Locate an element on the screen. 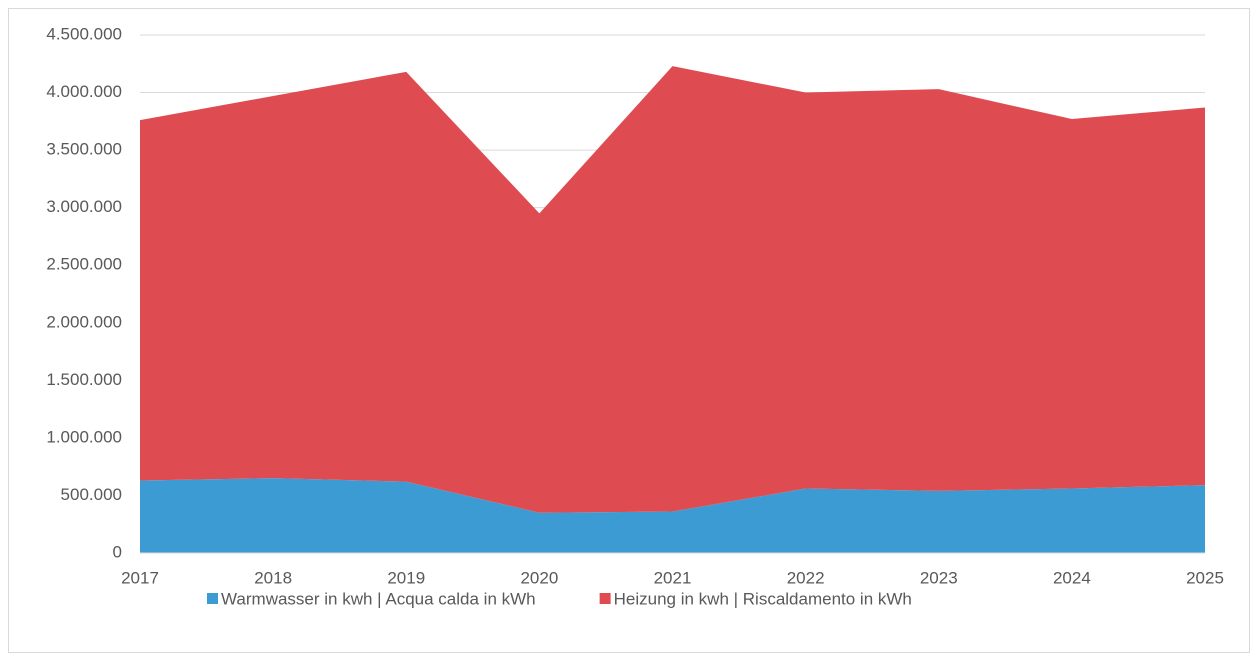  y-tick-label: 500.000 is located at coordinates (91, 494).